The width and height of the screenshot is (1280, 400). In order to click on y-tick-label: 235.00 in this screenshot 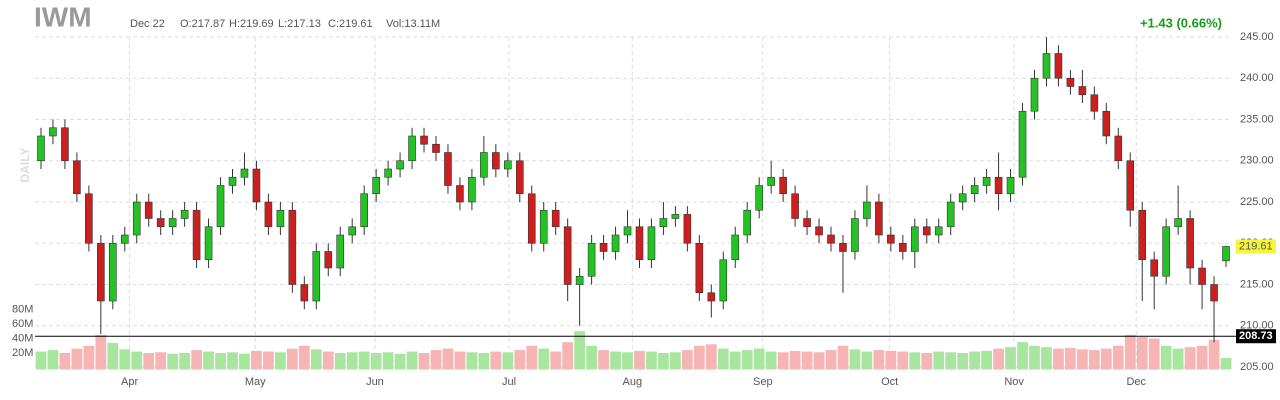, I will do `click(1257, 119)`.